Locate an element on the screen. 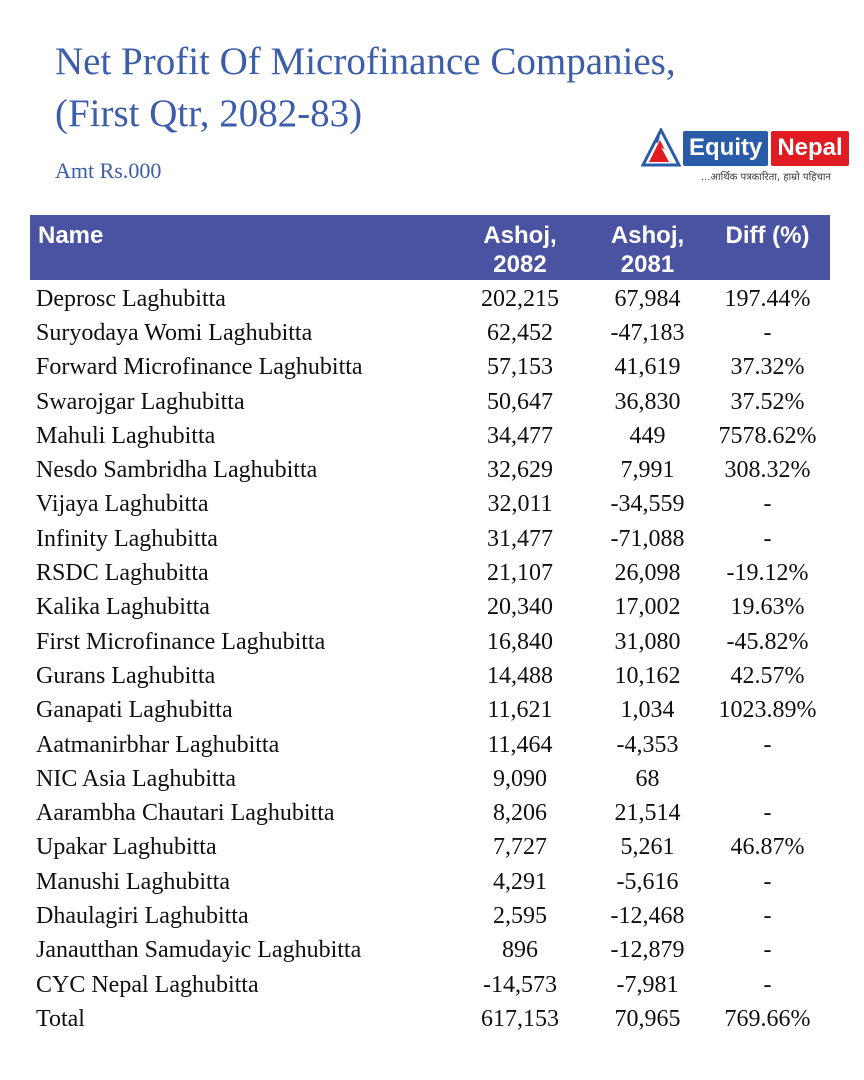  ashoj-2082-cell: 16,840 is located at coordinates (520, 641).